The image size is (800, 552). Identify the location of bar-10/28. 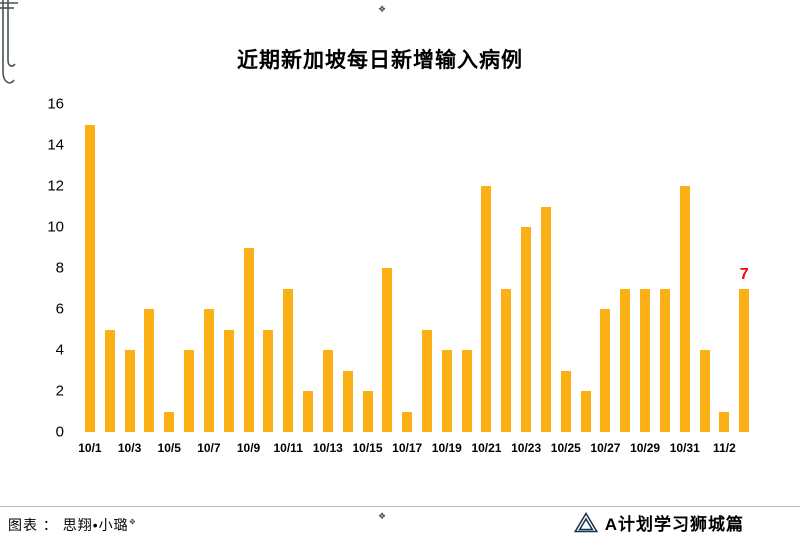
(625, 360).